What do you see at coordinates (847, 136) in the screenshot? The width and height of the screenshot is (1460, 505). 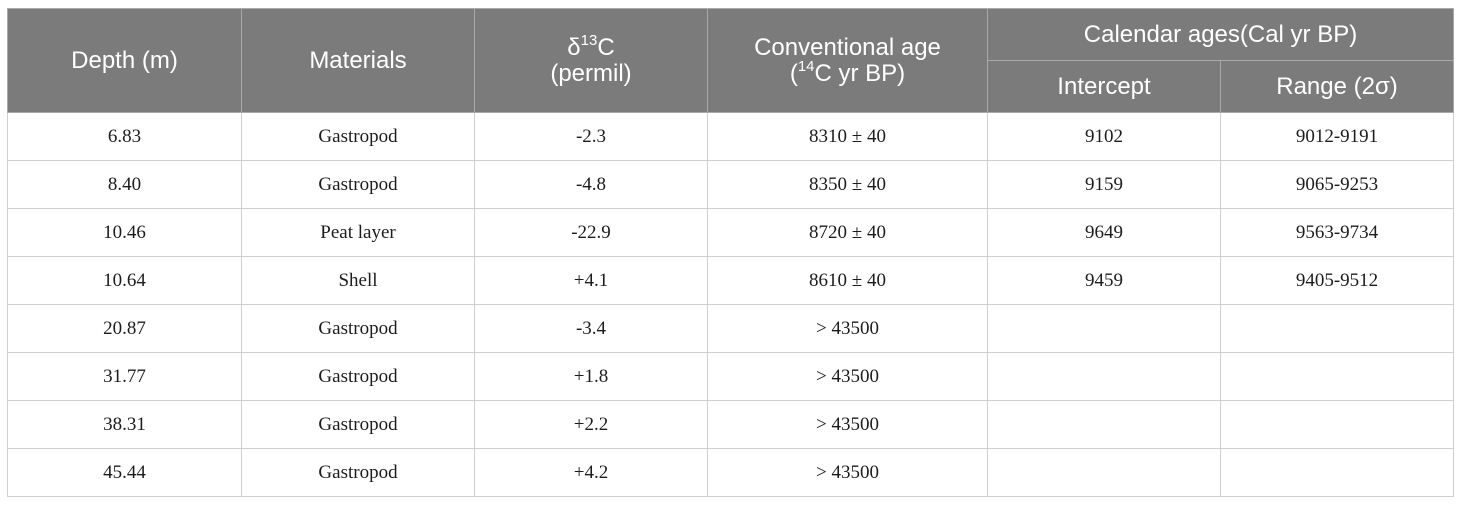 I see `cell-conventional-age: 8310 ± 40` at bounding box center [847, 136].